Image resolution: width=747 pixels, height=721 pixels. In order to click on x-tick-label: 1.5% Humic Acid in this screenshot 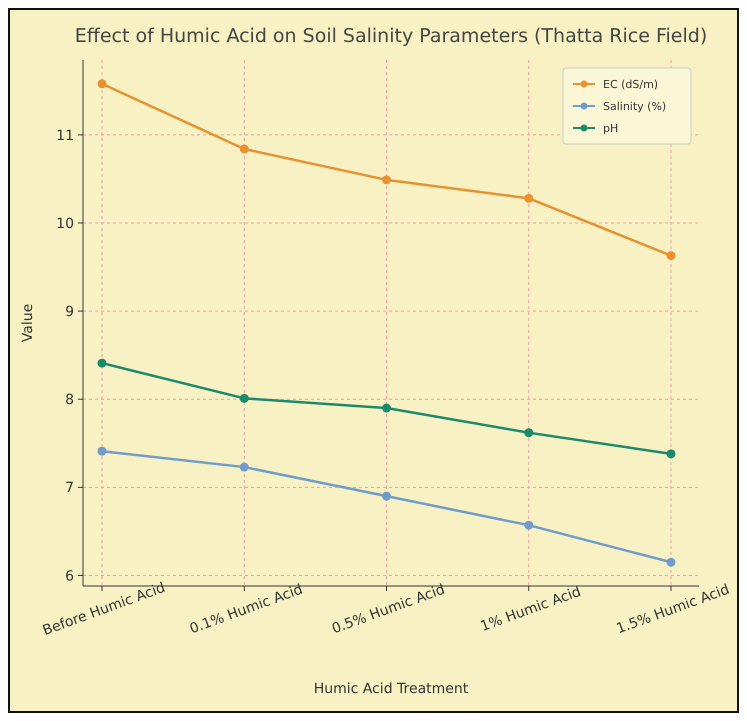, I will do `click(673, 610)`.